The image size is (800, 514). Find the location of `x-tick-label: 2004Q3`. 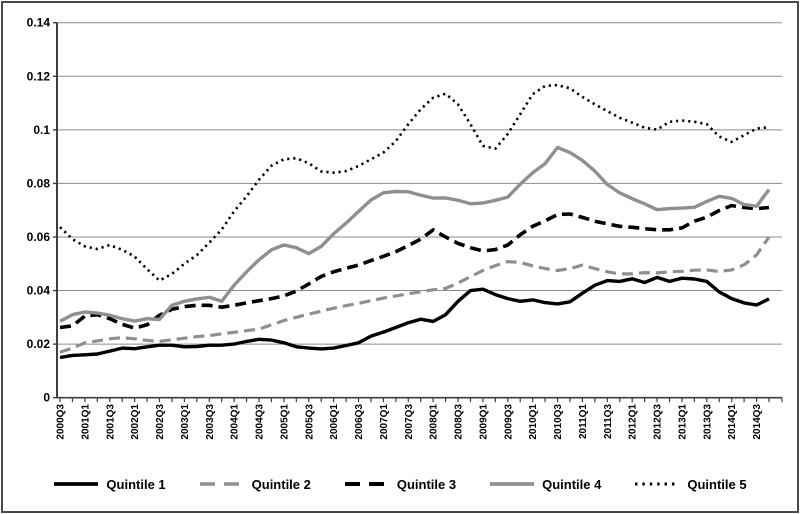

x-tick-label: 2004Q3 is located at coordinates (260, 422).